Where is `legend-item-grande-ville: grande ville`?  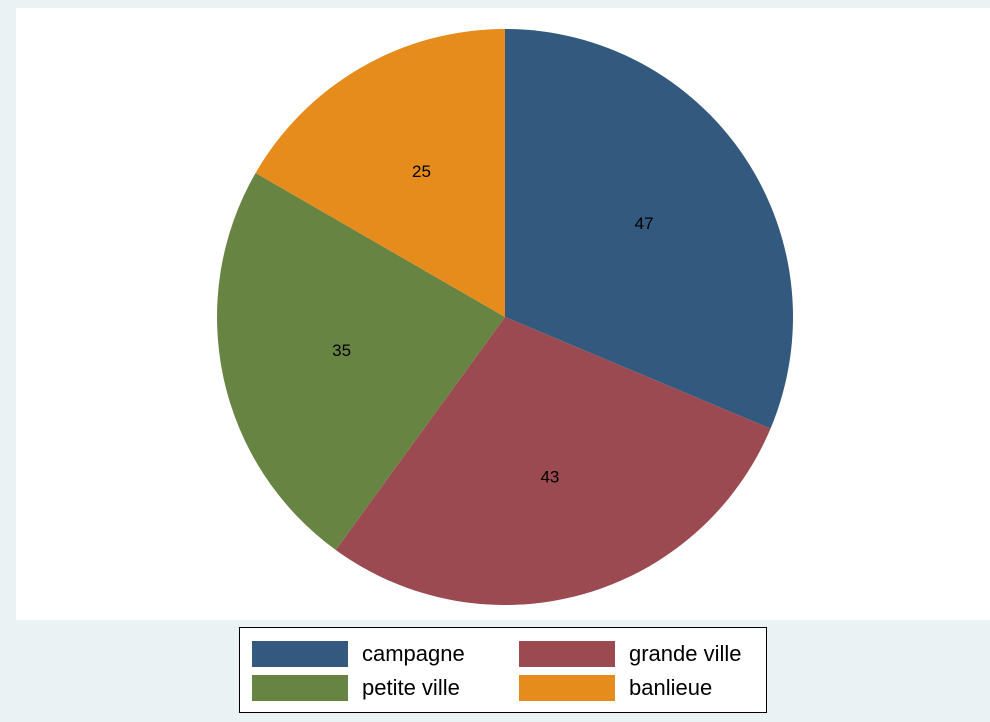
legend-item-grande-ville: grande ville is located at coordinates (630, 654).